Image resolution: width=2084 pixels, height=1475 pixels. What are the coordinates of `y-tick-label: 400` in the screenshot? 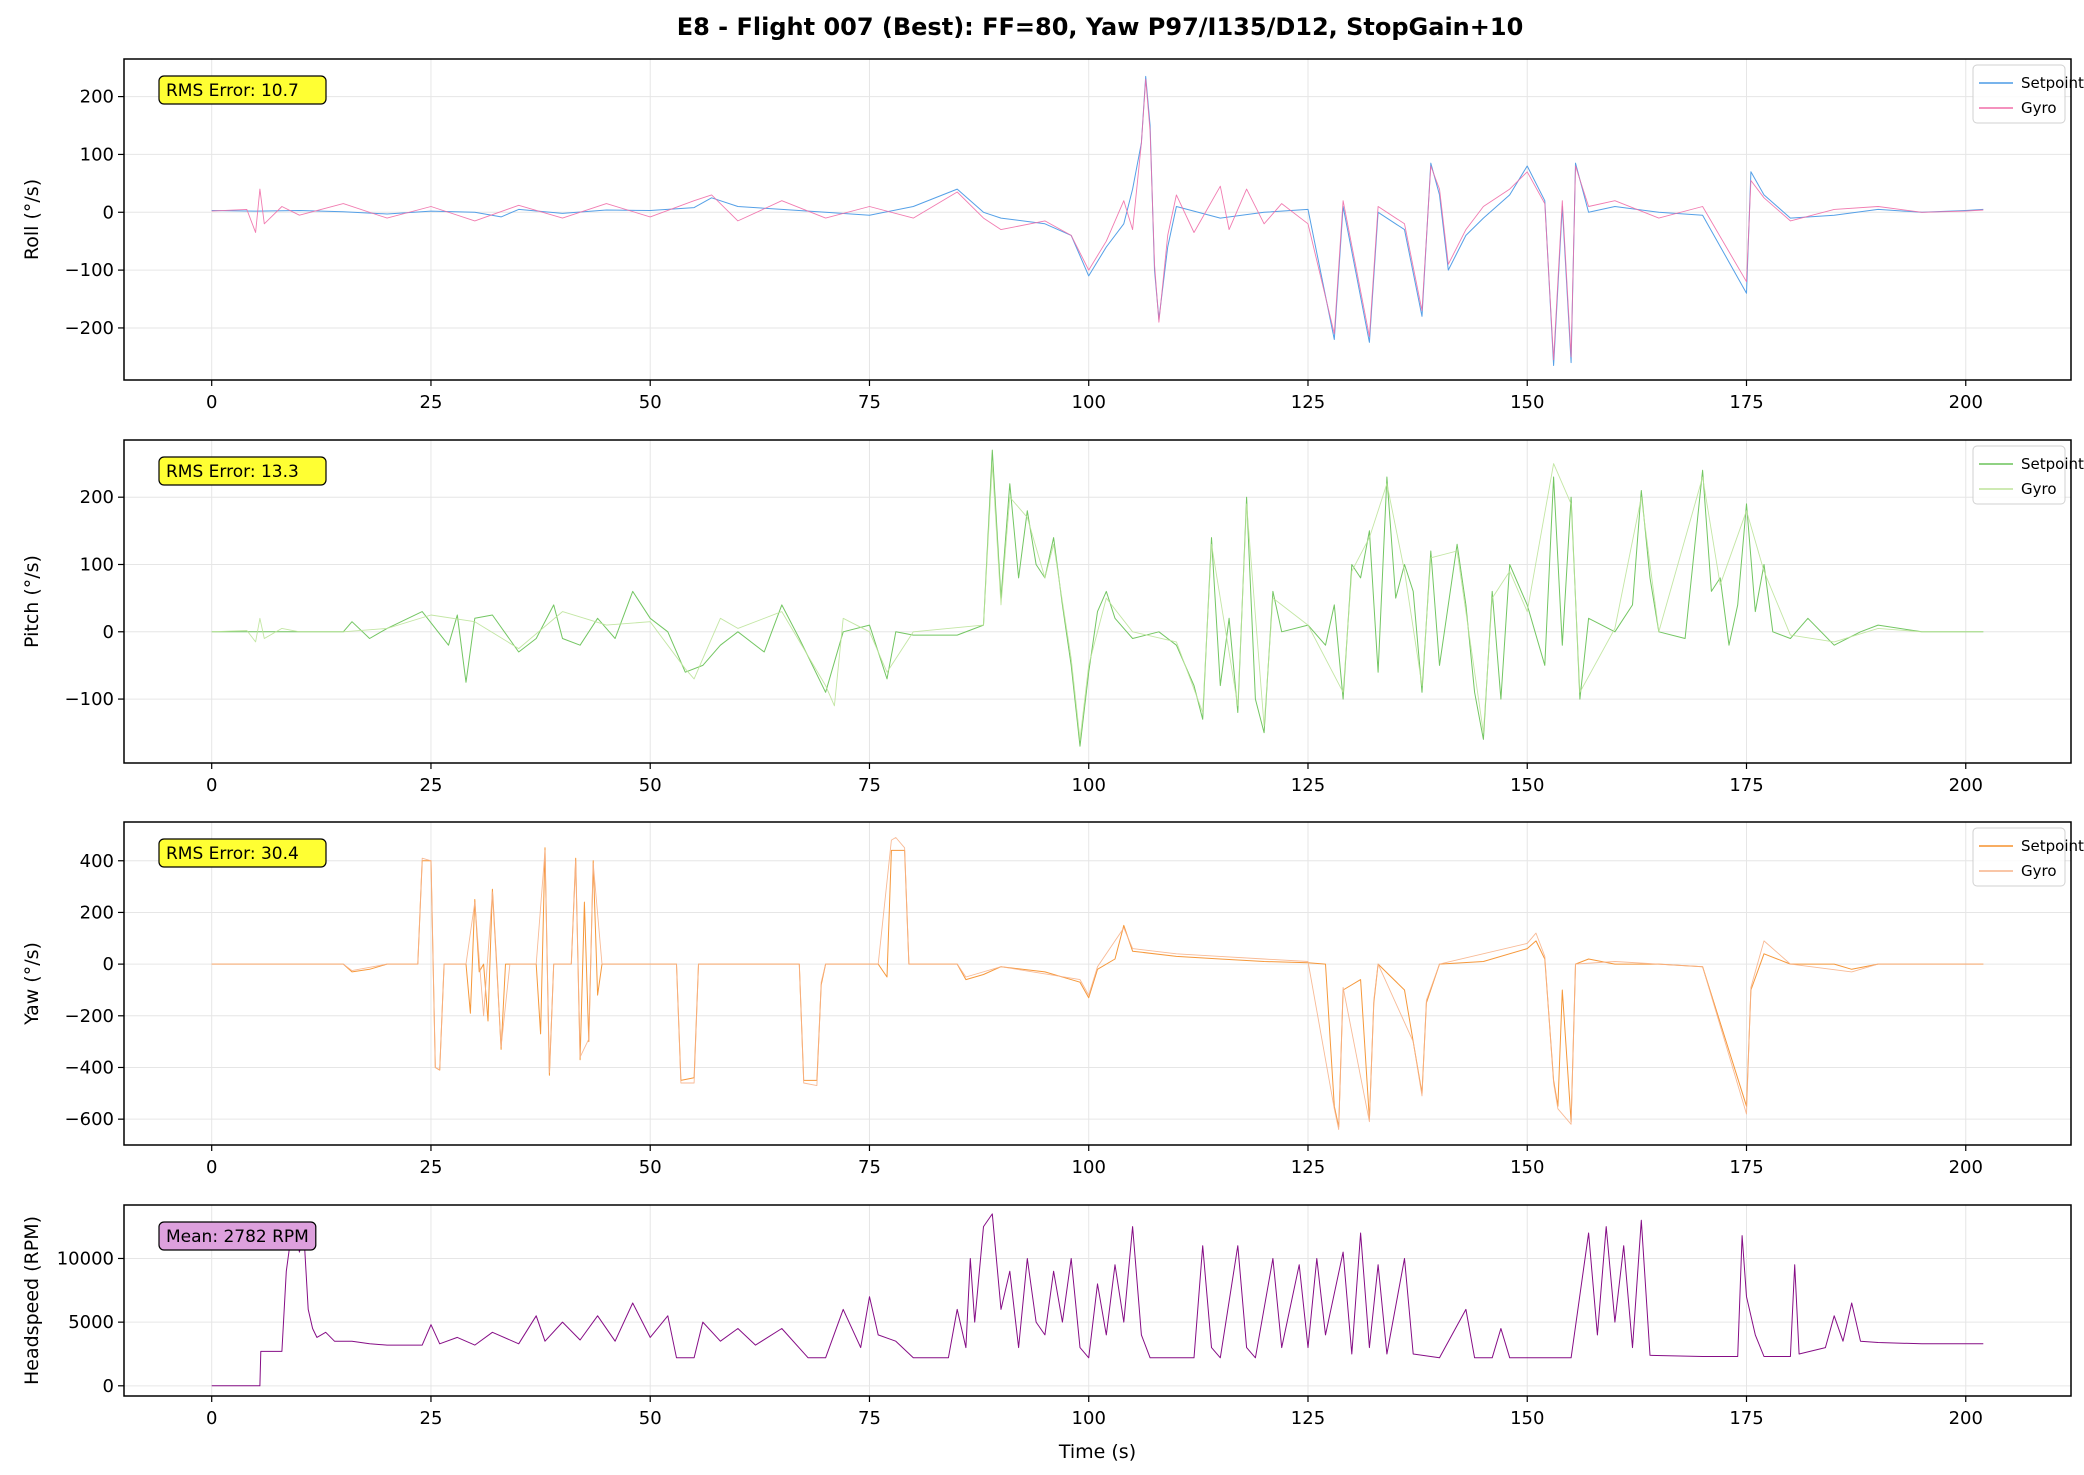 It's located at (97, 861).